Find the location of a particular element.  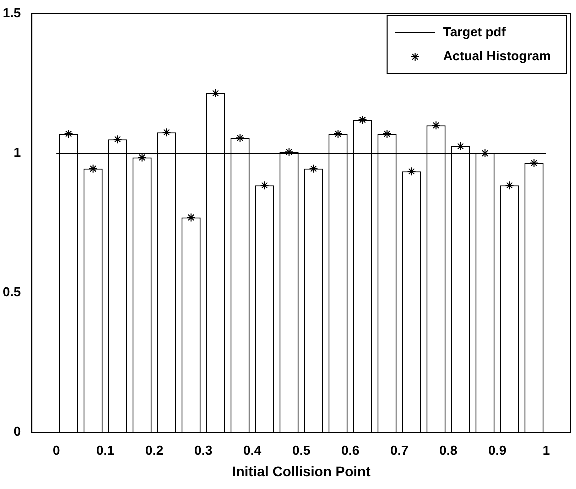

x-tick-label: 0.6 is located at coordinates (350, 450).